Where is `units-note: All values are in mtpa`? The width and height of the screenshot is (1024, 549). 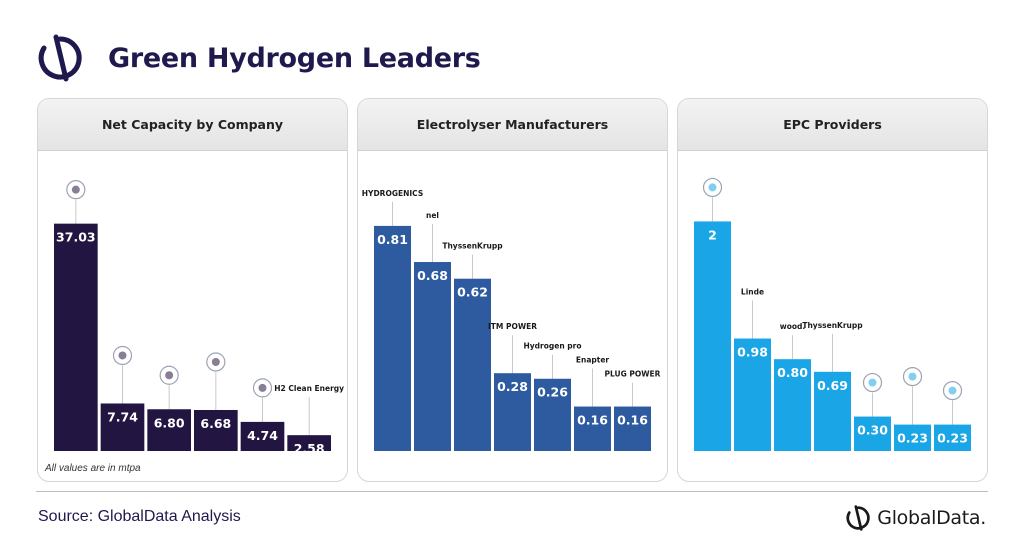
units-note: All values are in mtpa is located at coordinates (93, 468).